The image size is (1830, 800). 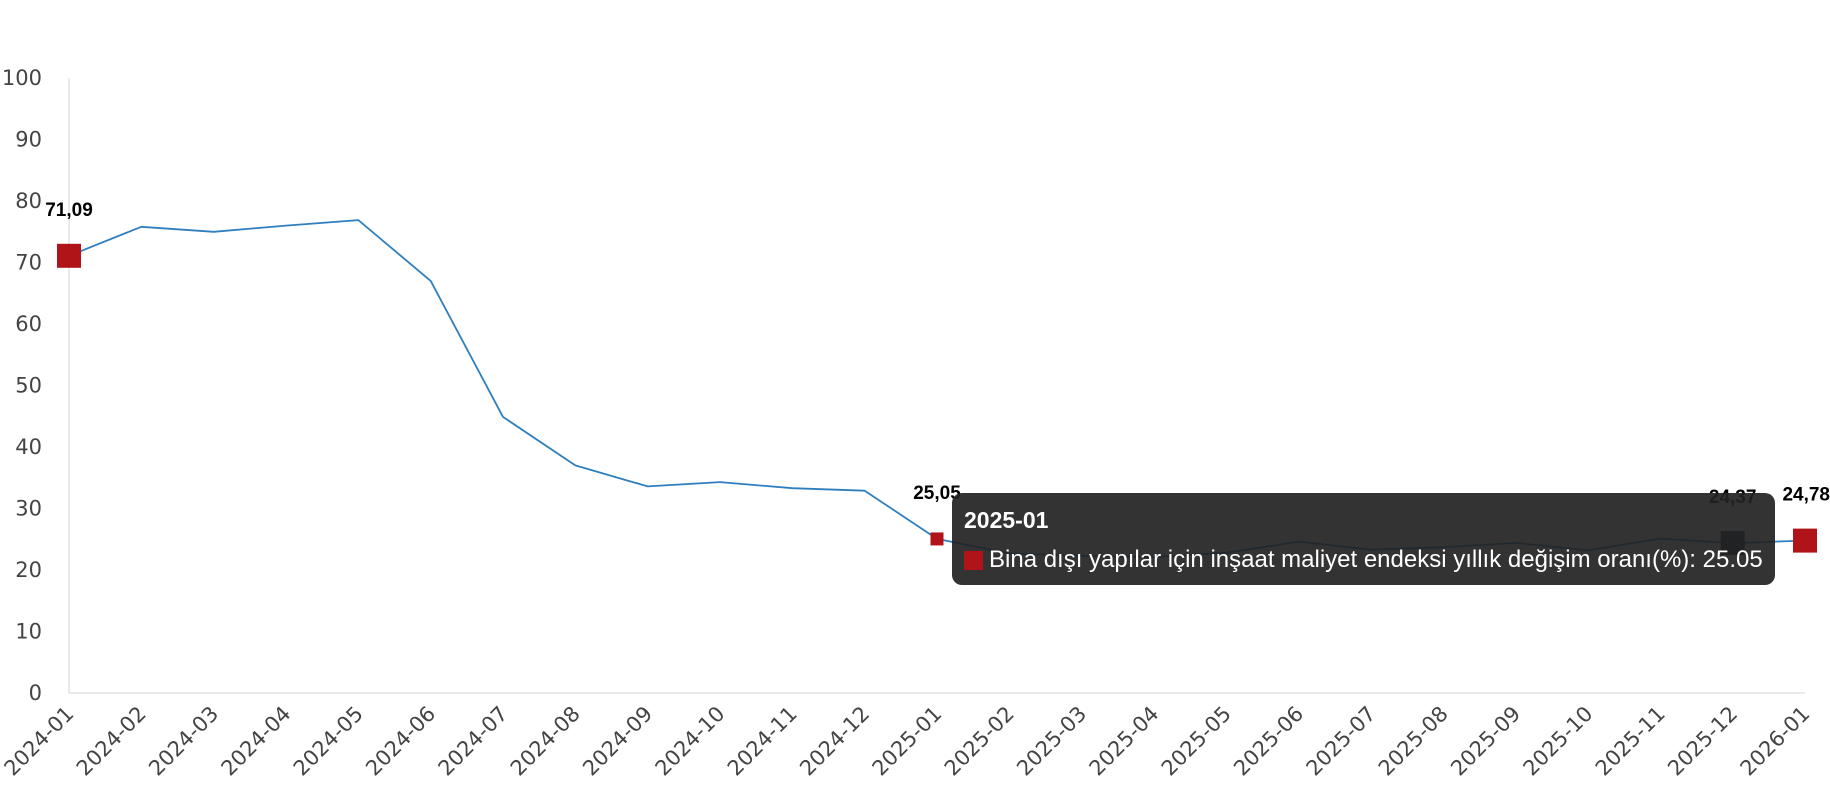 I want to click on x-tick-label: 2024-09, so click(x=617, y=741).